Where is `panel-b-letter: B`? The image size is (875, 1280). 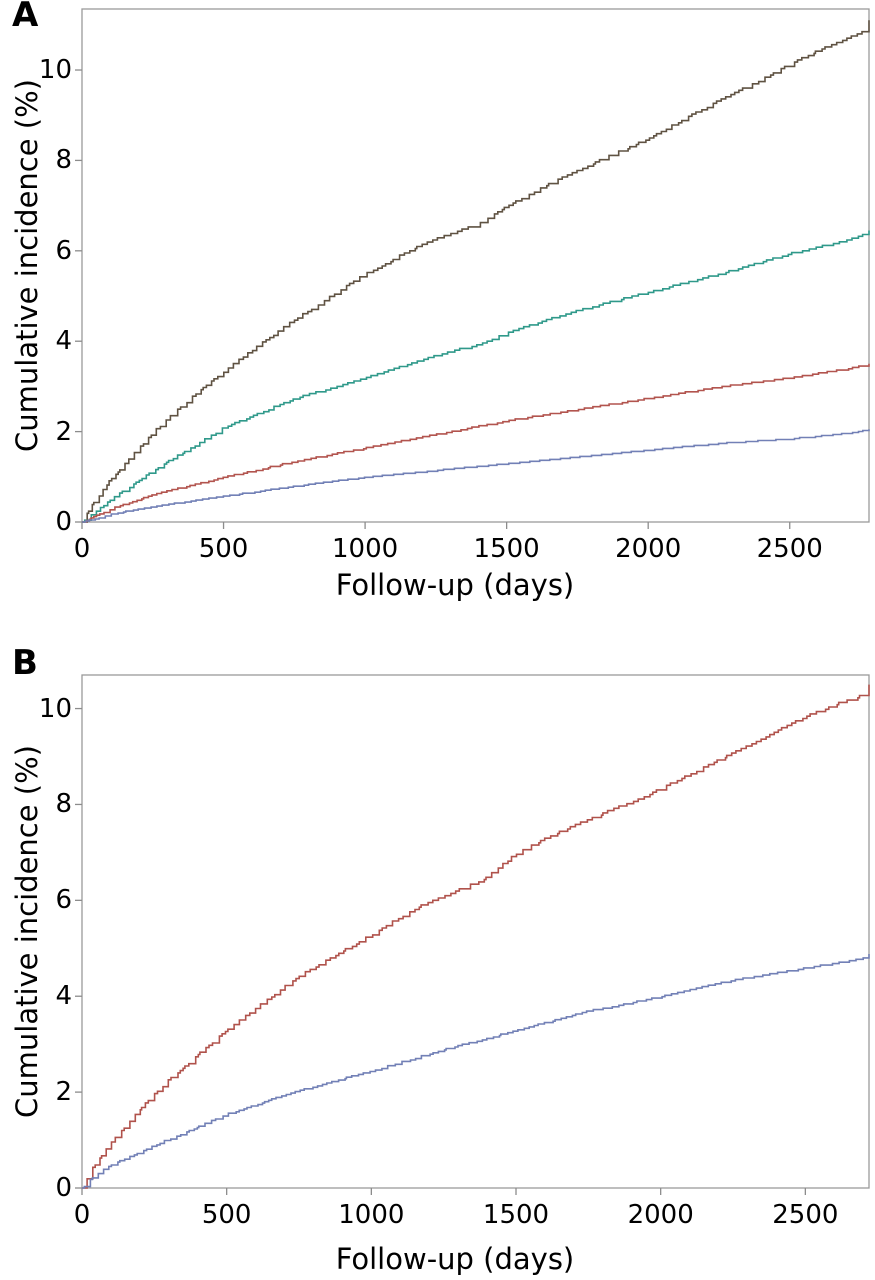
panel-b-letter: B is located at coordinates (25, 663).